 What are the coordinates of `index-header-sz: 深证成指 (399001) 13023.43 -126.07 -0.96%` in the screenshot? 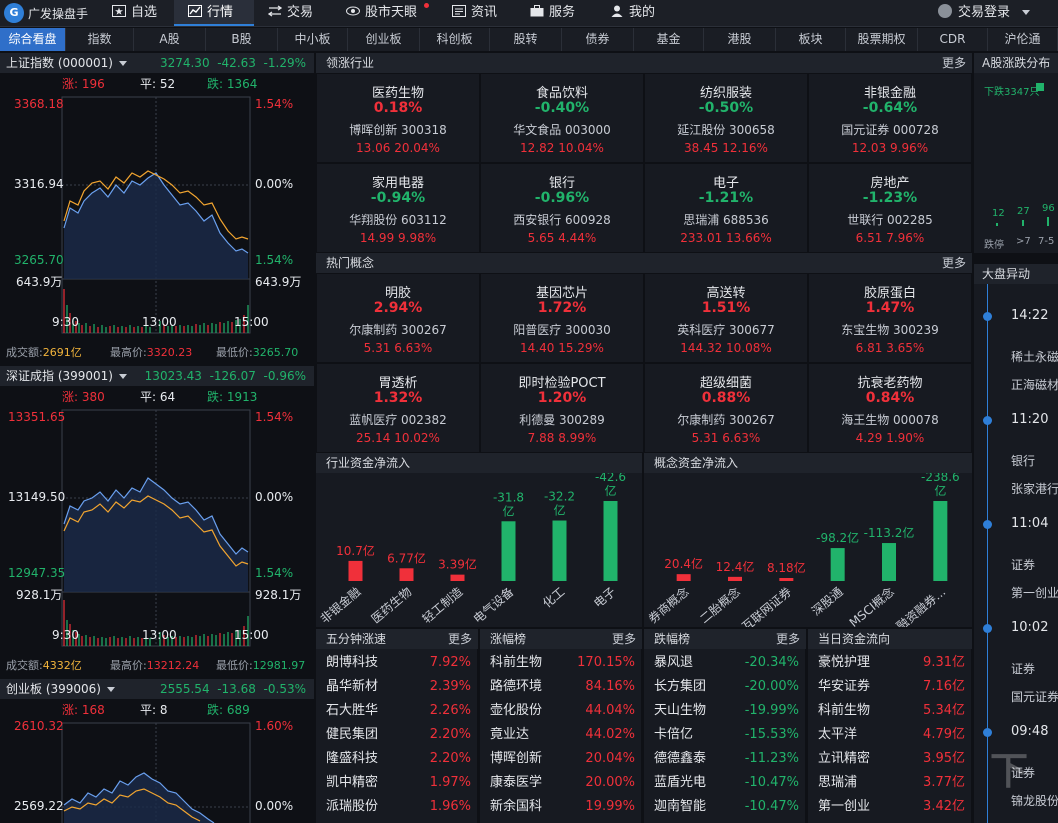 It's located at (157, 376).